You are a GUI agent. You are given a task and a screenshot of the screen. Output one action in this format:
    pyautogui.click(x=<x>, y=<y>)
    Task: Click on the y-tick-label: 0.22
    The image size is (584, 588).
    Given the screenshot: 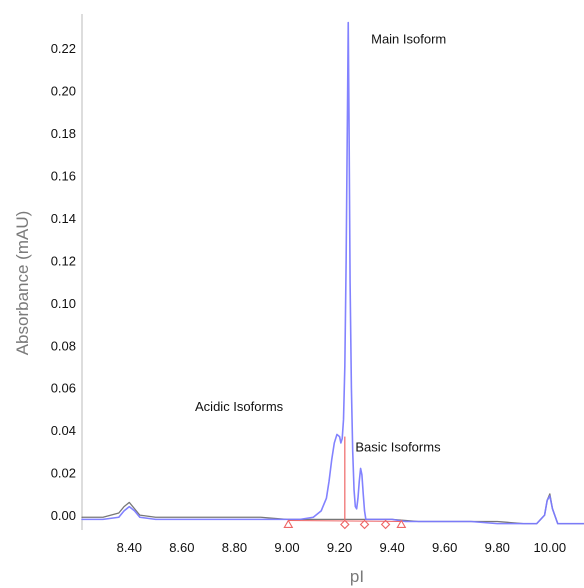 What is the action you would take?
    pyautogui.click(x=63, y=48)
    